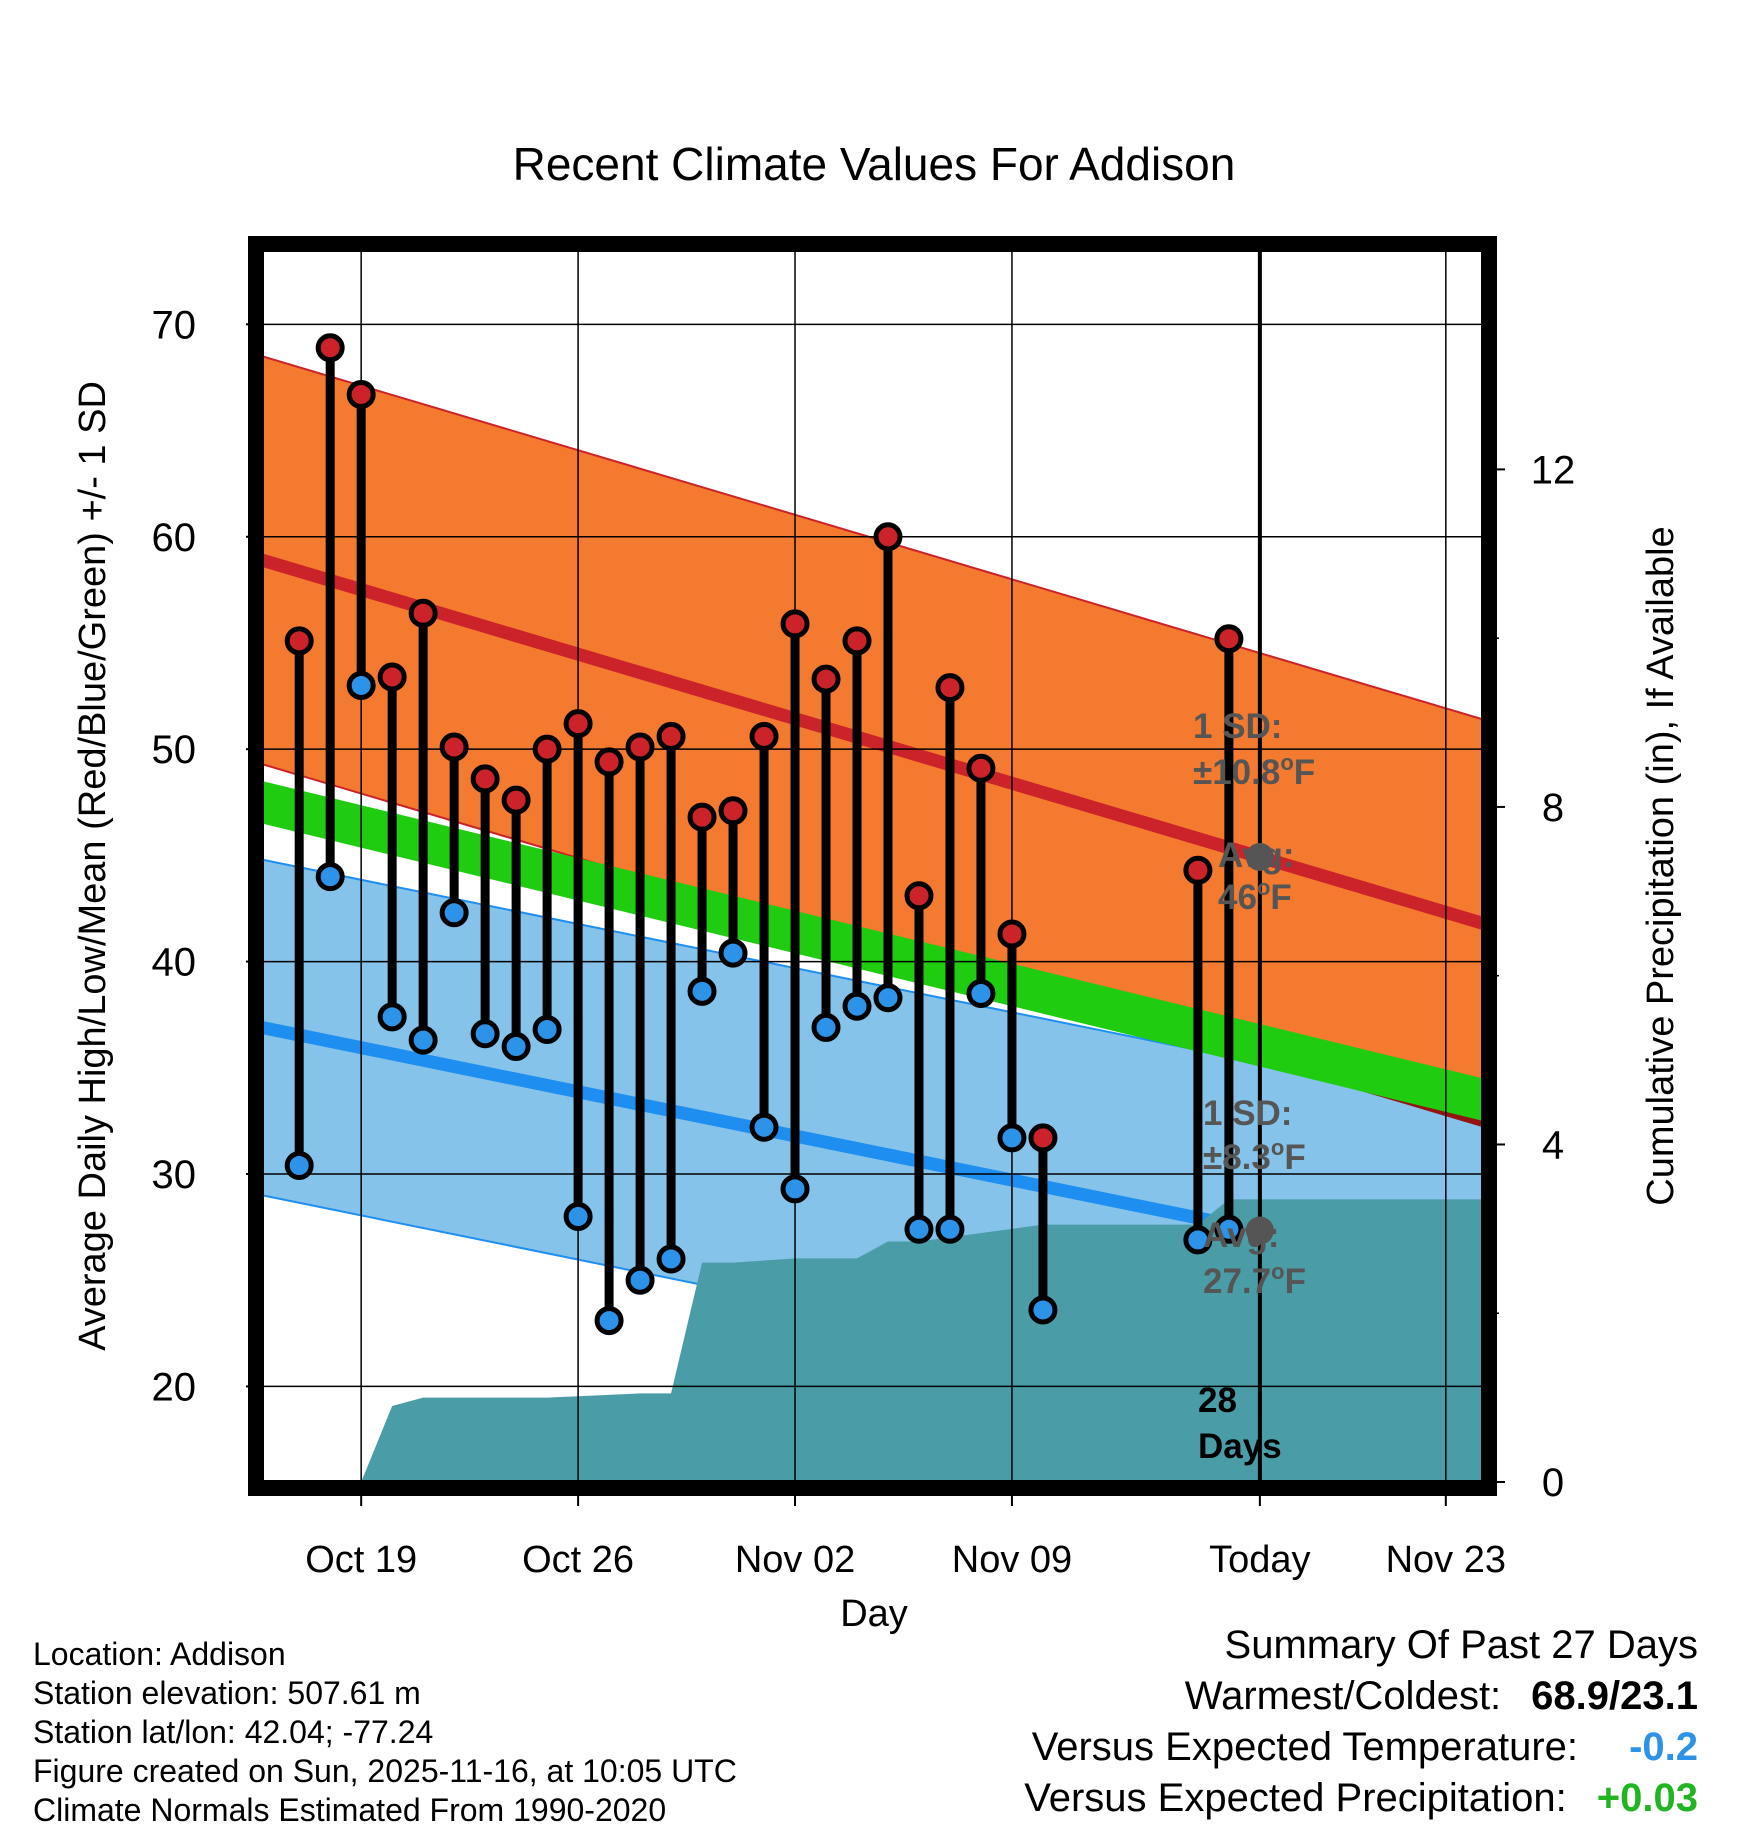  Describe the element at coordinates (1217, 1400) in the screenshot. I see `days-count: 28` at that location.